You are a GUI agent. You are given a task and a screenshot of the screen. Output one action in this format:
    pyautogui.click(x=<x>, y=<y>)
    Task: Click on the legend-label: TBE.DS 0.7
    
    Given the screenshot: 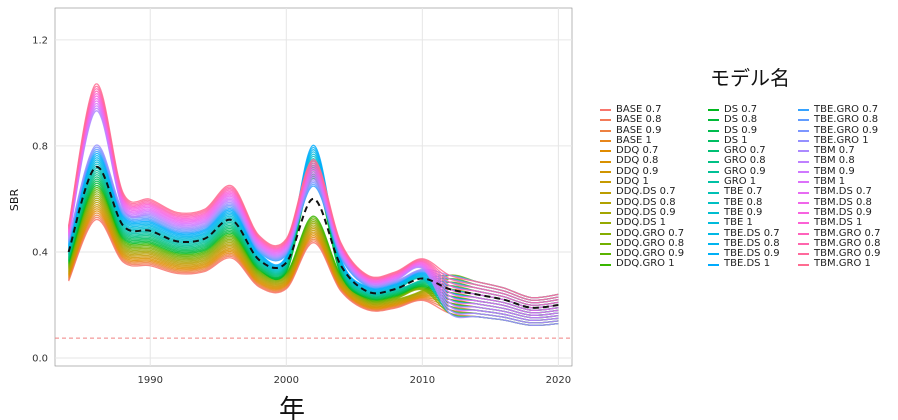 What is the action you would take?
    pyautogui.click(x=752, y=233)
    